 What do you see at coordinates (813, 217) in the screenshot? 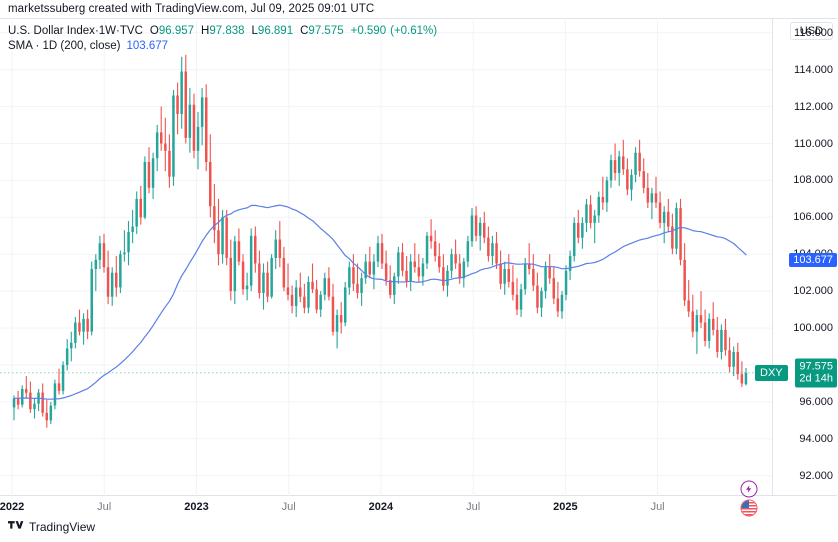
I see `price-tick-106: 106.000` at bounding box center [813, 217].